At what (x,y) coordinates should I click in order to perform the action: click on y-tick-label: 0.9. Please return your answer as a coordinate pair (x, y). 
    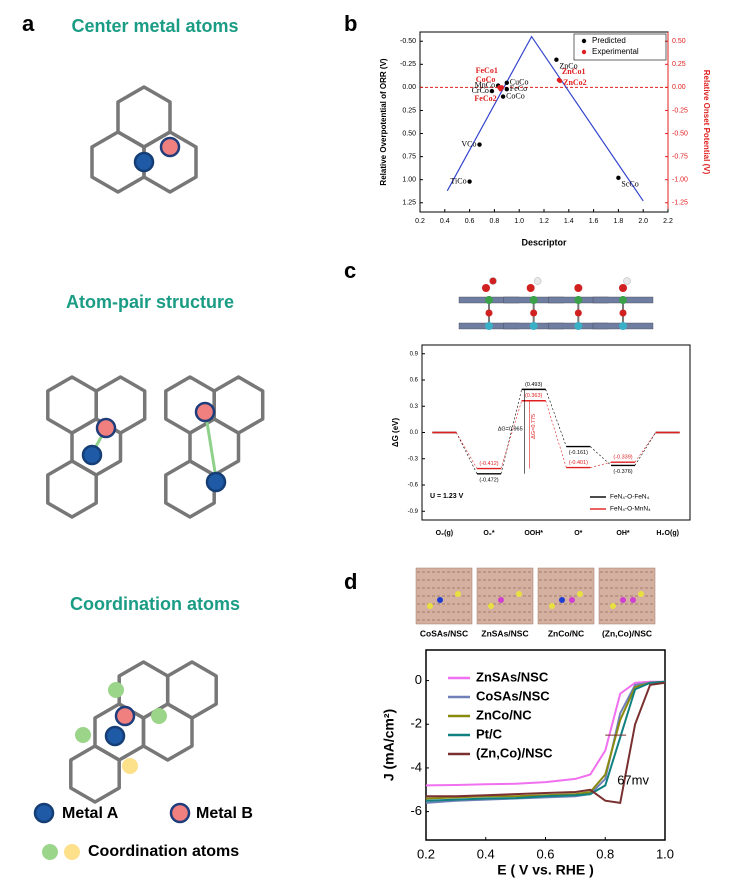
    Looking at the image, I should click on (414, 354).